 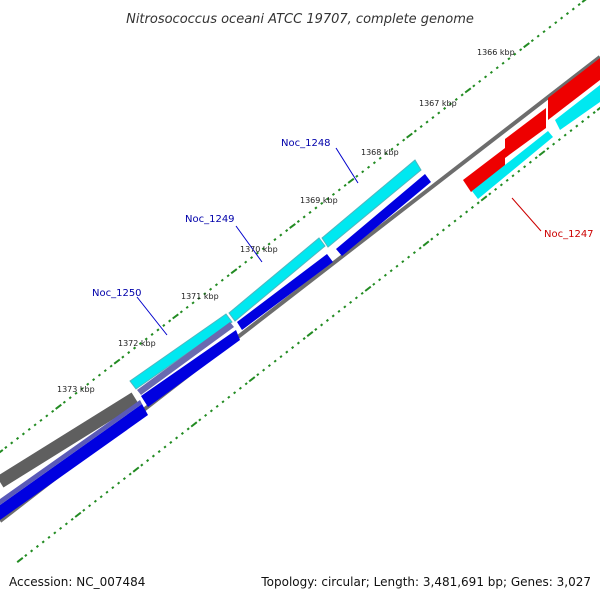 I want to click on kbp-label: 1368 kbp, so click(x=380, y=152).